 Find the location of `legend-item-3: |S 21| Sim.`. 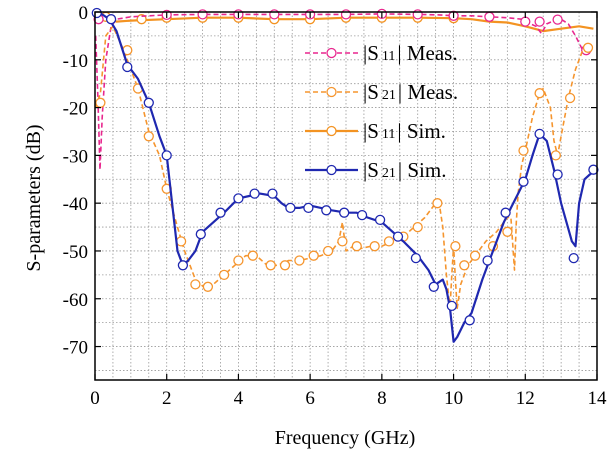

legend-item-3: |S 21| Sim. is located at coordinates (375, 170).